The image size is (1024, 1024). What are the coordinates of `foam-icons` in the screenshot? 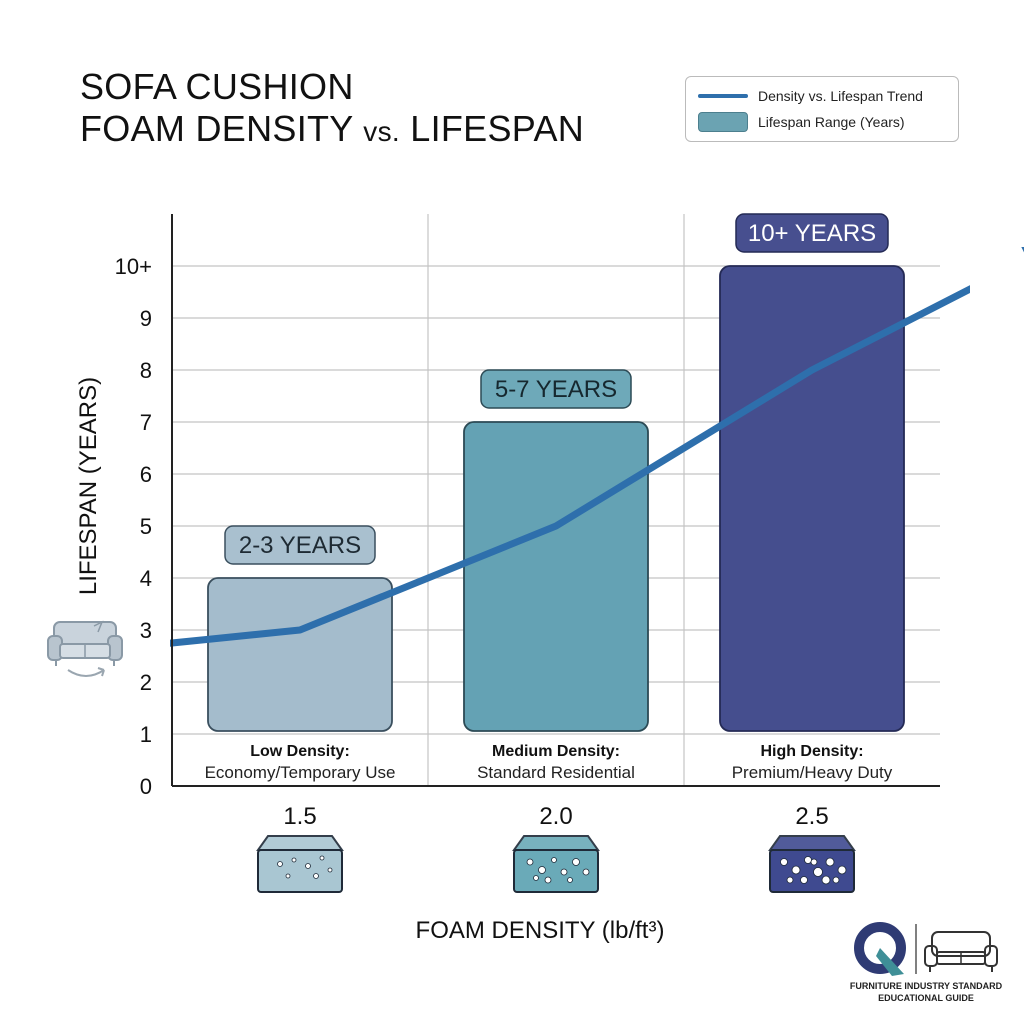 It's located at (556, 864).